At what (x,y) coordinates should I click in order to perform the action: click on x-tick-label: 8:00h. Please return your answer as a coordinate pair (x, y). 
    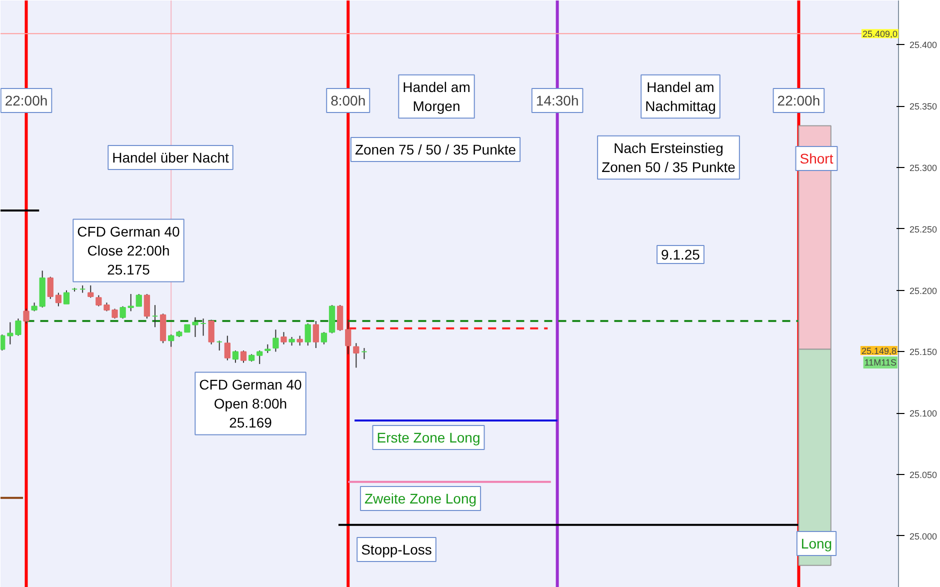
    Looking at the image, I should click on (348, 100).